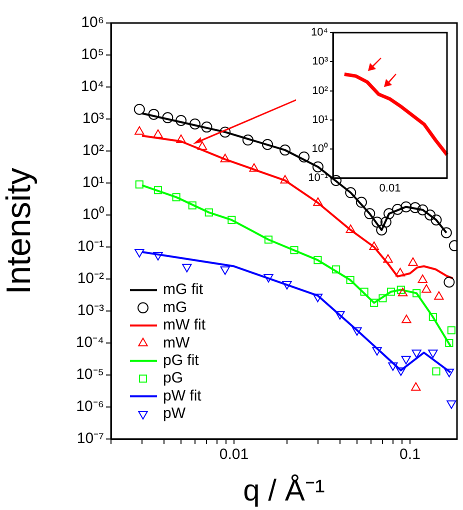 This screenshot has width=463, height=510. I want to click on legend-label: mW fit, so click(184, 325).